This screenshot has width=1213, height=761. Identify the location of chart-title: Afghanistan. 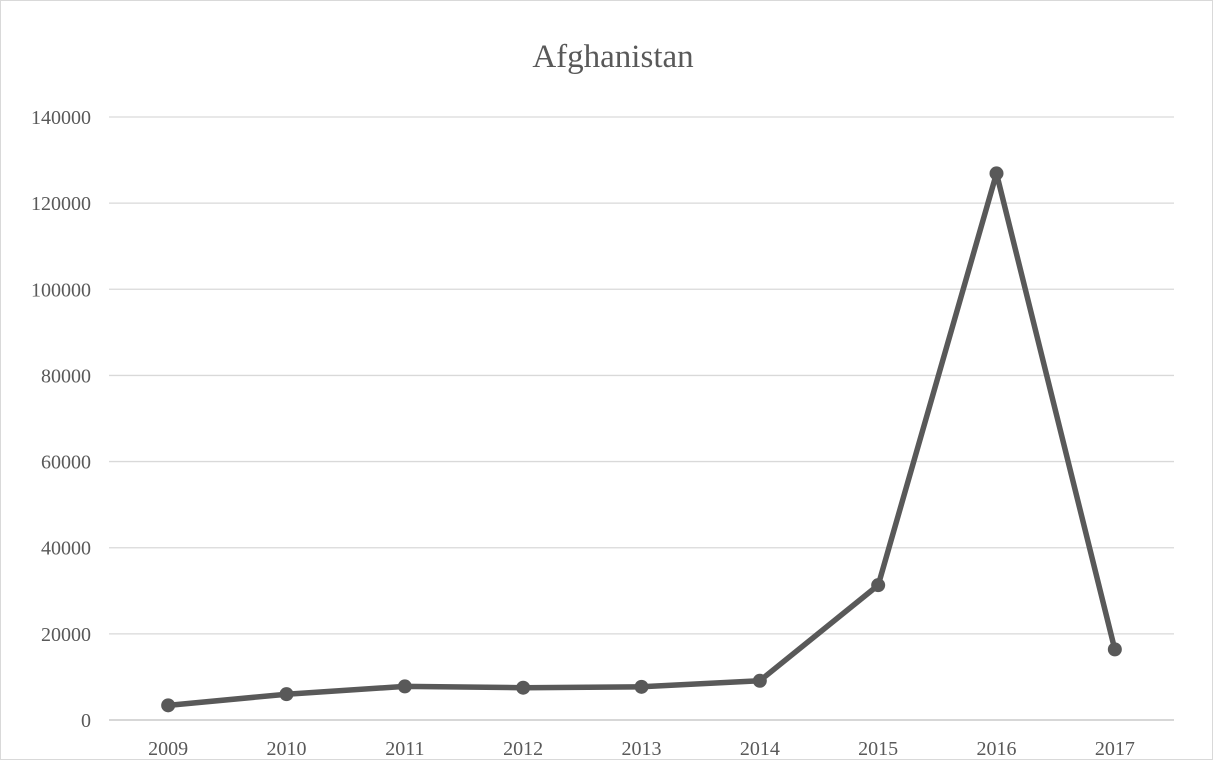
(612, 57).